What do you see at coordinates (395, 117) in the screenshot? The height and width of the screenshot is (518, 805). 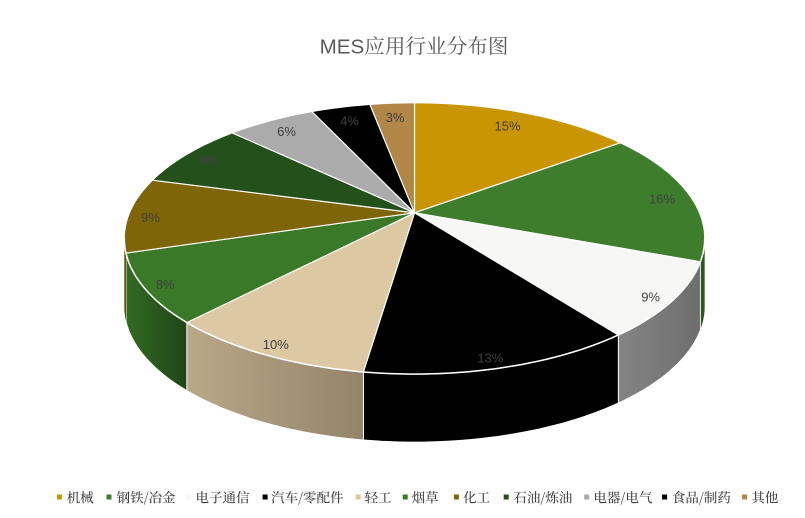 I see `svg-text: 3%` at bounding box center [395, 117].